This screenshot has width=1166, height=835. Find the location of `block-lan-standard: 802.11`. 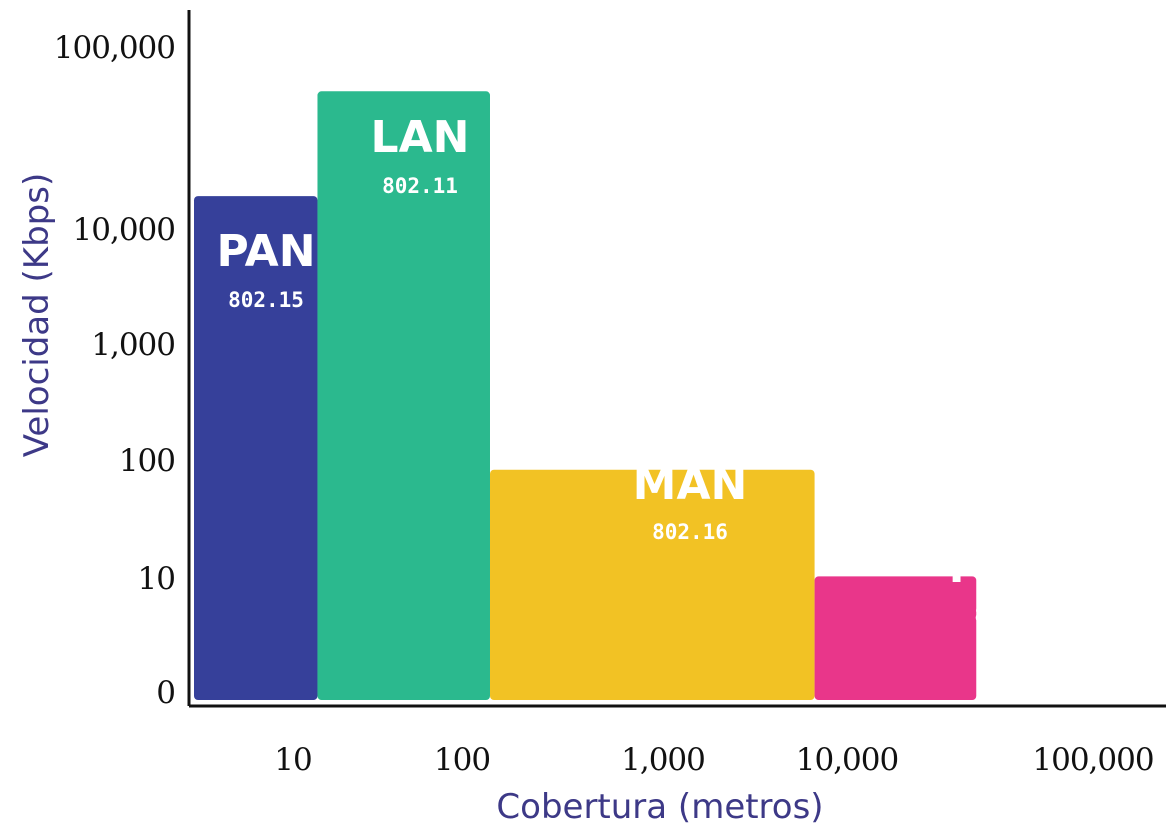

block-lan-standard: 802.11 is located at coordinates (420, 186).